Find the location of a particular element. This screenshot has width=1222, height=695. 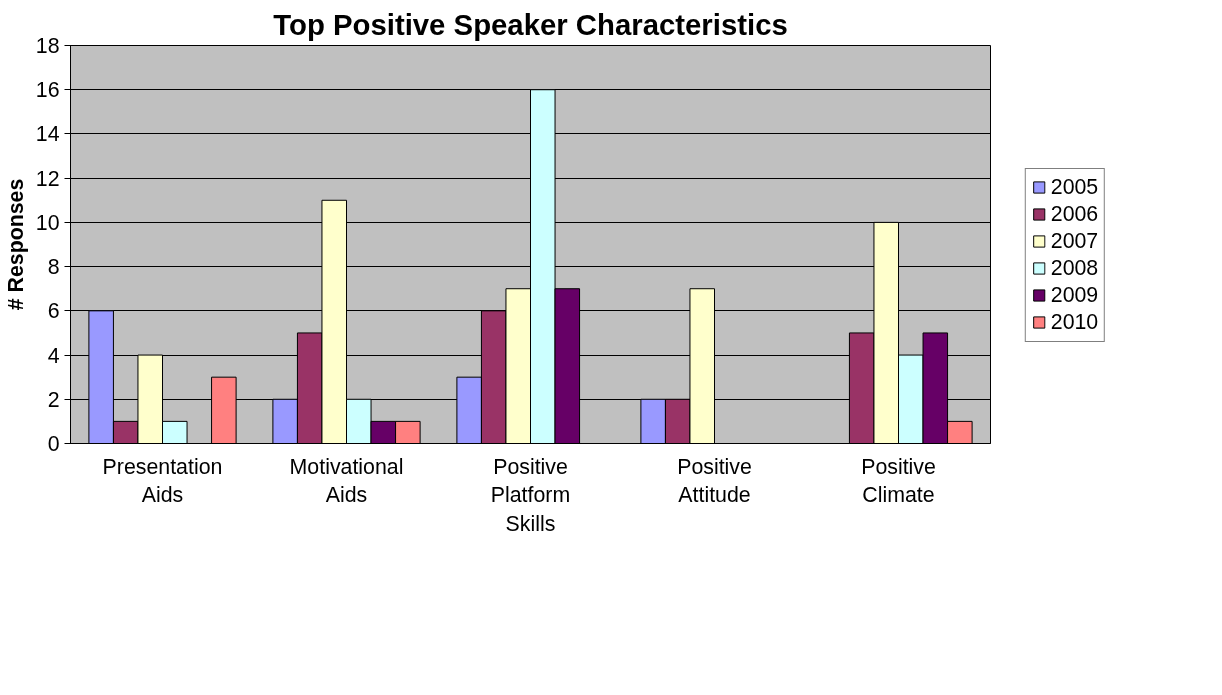

y-tick-label: 10 is located at coordinates (47, 222).